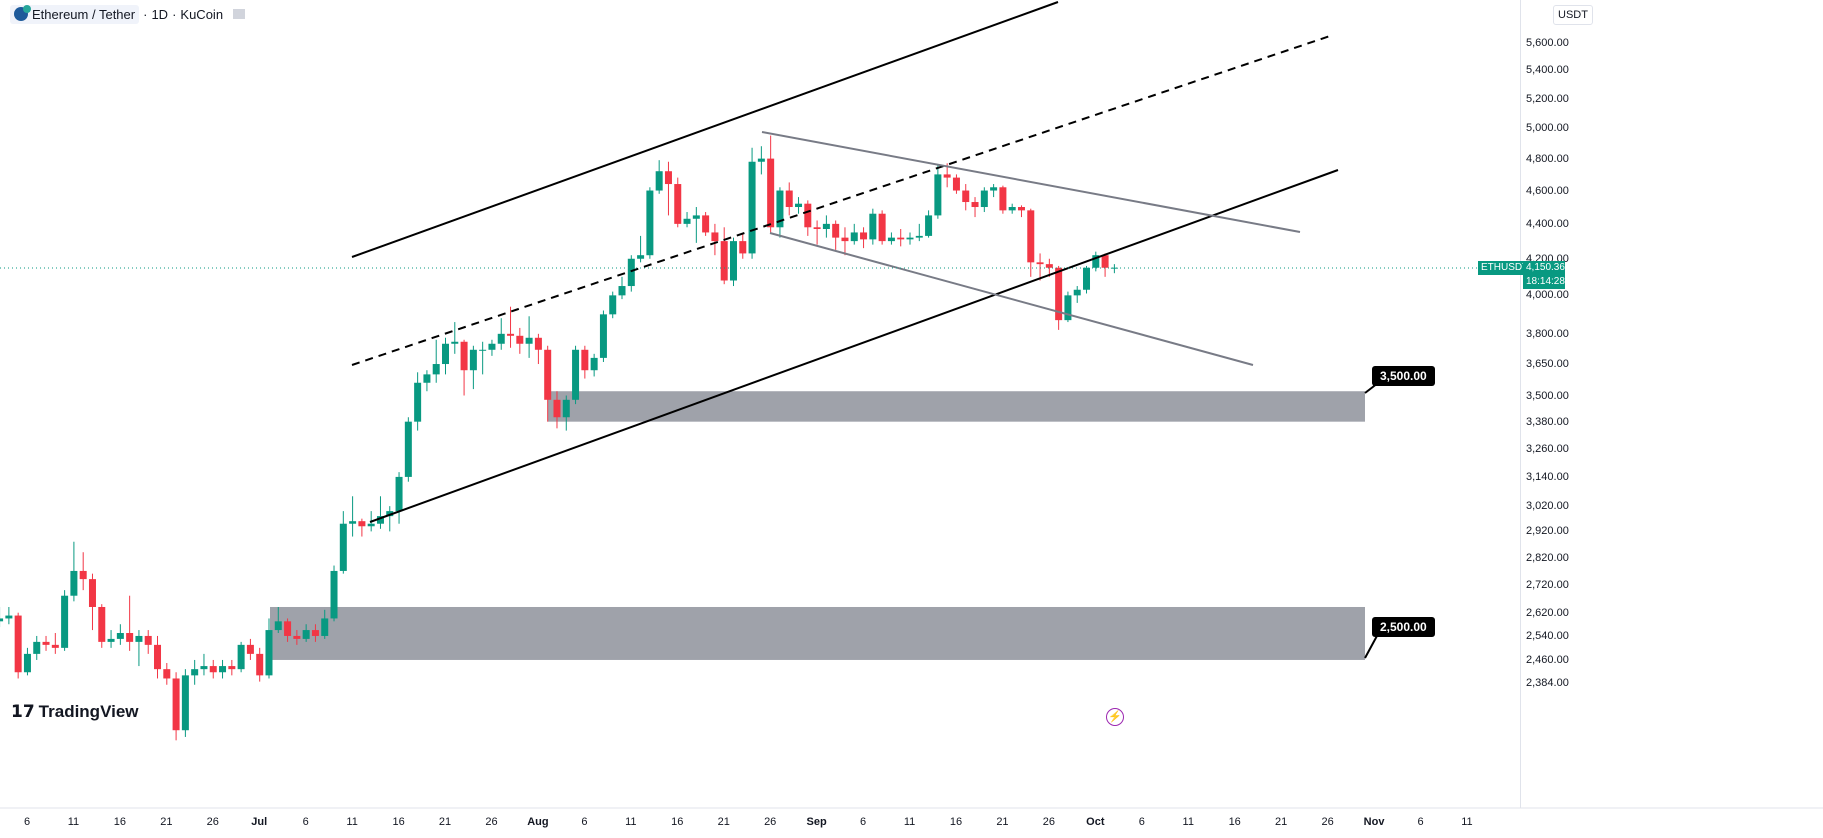 This screenshot has height=838, width=1823. Describe the element at coordinates (1520, 404) in the screenshot. I see `price-axis-divider` at that location.